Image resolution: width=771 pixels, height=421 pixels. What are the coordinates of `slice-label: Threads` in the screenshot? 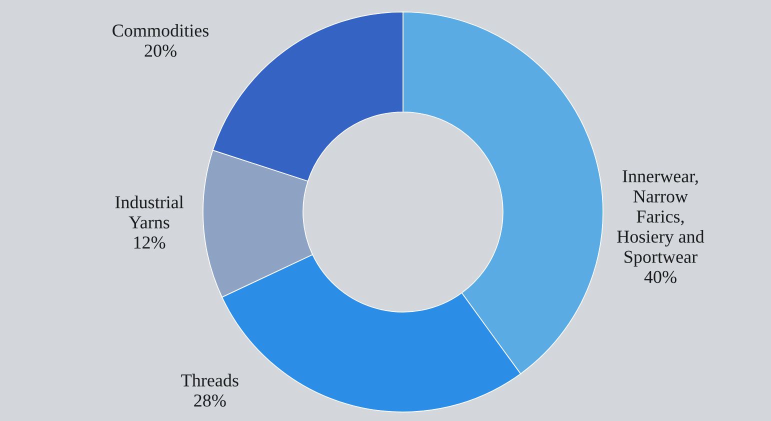 It's located at (209, 380).